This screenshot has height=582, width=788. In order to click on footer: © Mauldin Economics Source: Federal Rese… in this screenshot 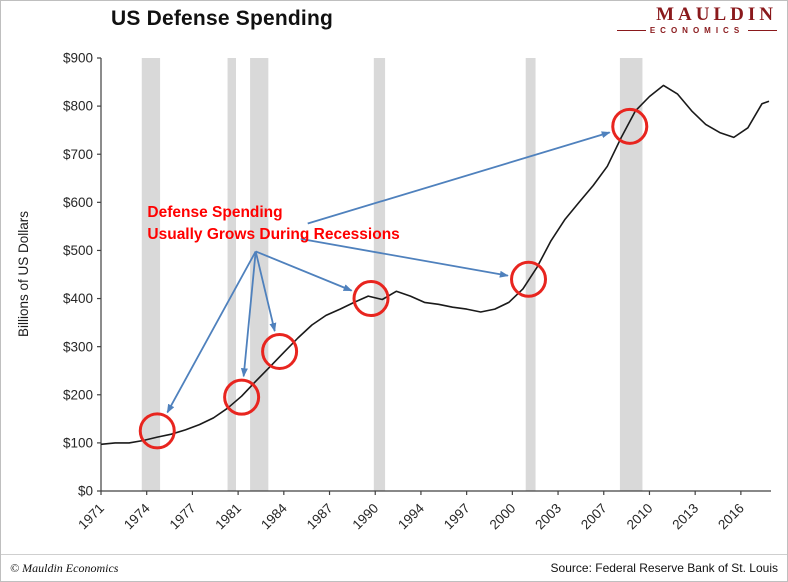, I will do `click(394, 567)`.